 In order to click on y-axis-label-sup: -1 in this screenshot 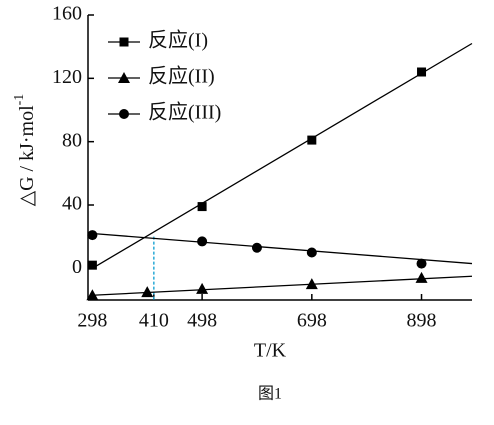, I will do `click(19, 100)`.